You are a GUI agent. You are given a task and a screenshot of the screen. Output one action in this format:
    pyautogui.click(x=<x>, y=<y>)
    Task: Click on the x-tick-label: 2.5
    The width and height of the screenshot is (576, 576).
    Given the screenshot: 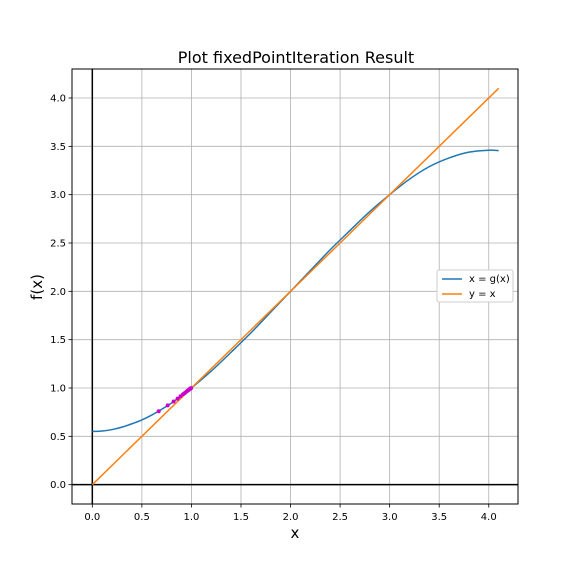 What is the action you would take?
    pyautogui.click(x=340, y=517)
    